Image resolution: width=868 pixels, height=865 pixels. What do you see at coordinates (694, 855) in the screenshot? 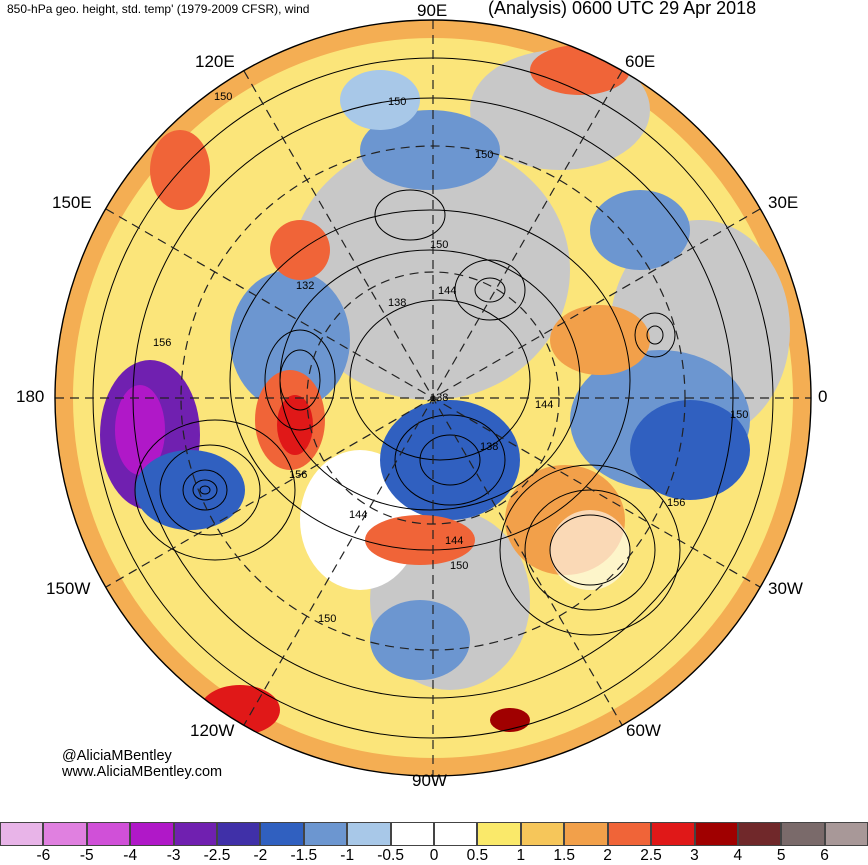
I see `colorbar-tick-label: 3` at bounding box center [694, 855].